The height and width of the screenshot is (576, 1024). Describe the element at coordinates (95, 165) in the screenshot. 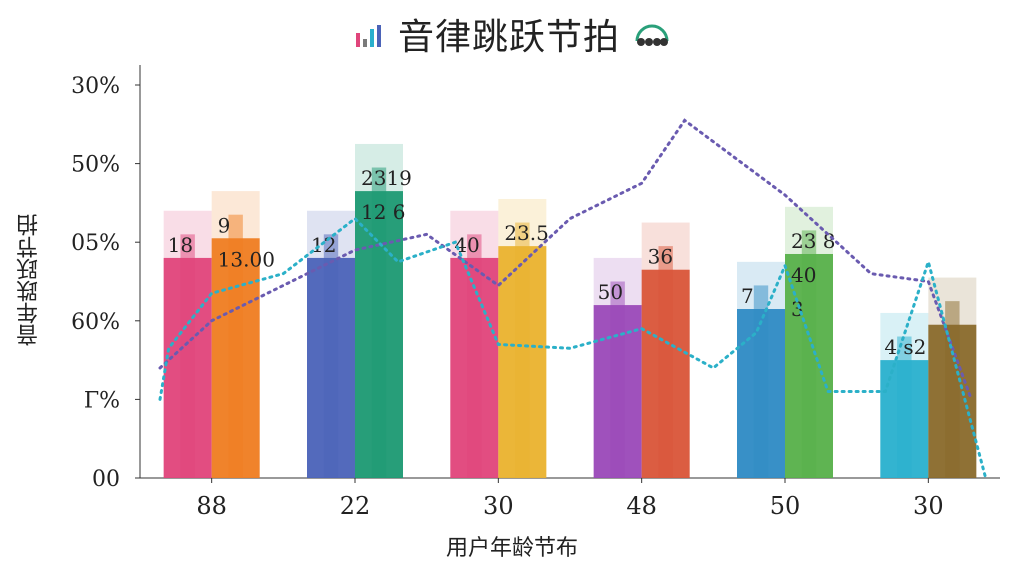

I see `y-tick-label: 50%` at that location.